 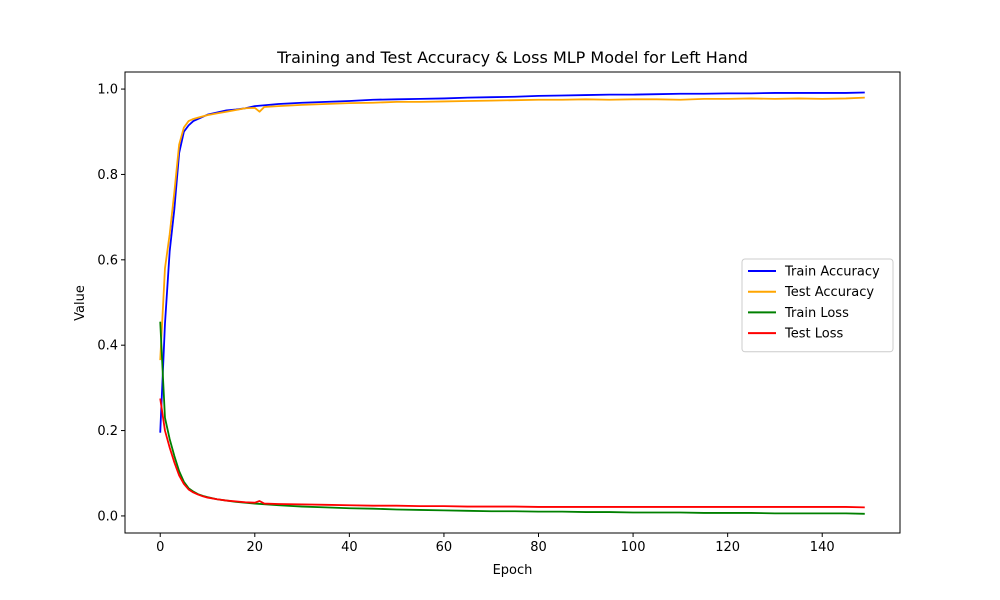 What do you see at coordinates (107, 260) in the screenshot?
I see `y-tick-label: 0.6` at bounding box center [107, 260].